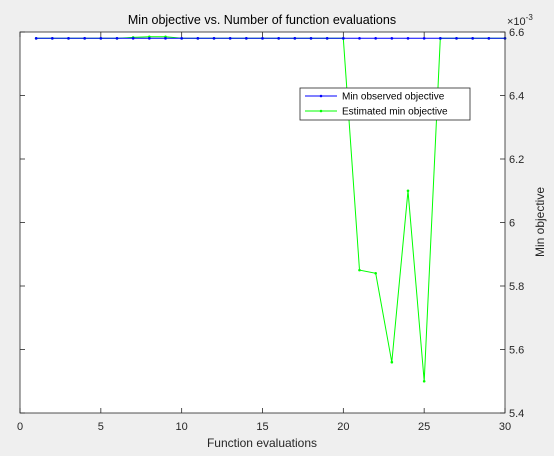  Describe the element at coordinates (262, 443) in the screenshot. I see `x-axis-label: Function evaluations` at that location.